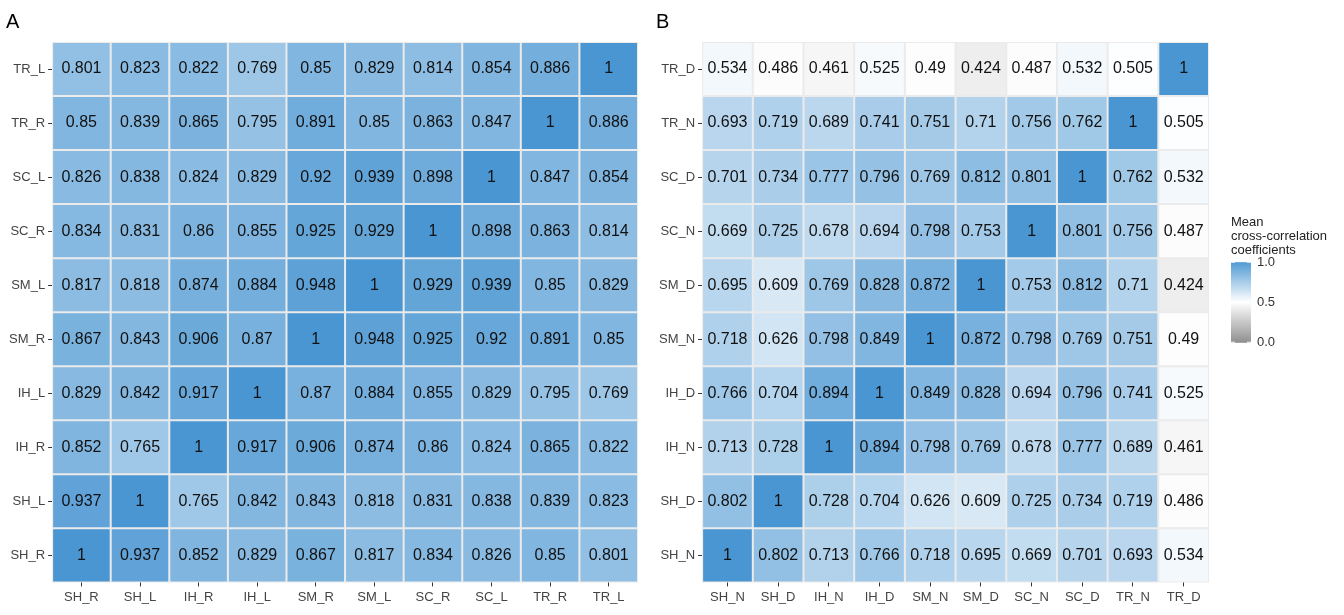  Describe the element at coordinates (778, 446) in the screenshot. I see `data-label: 0.728` at that location.